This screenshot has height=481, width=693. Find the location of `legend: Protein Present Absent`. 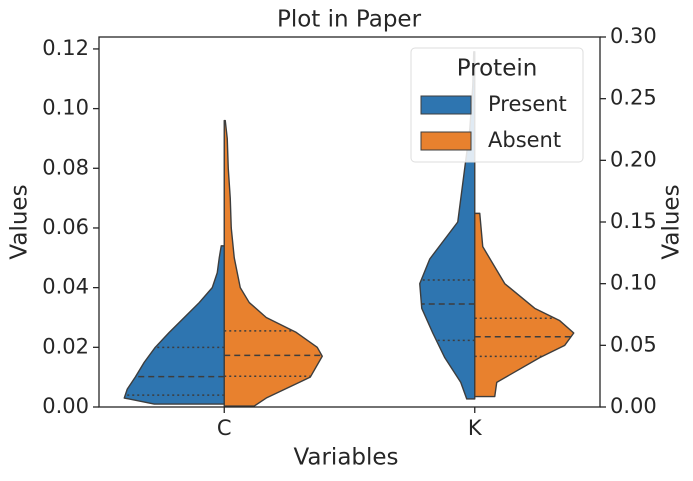

legend: Protein Present Absent is located at coordinates (497, 105).